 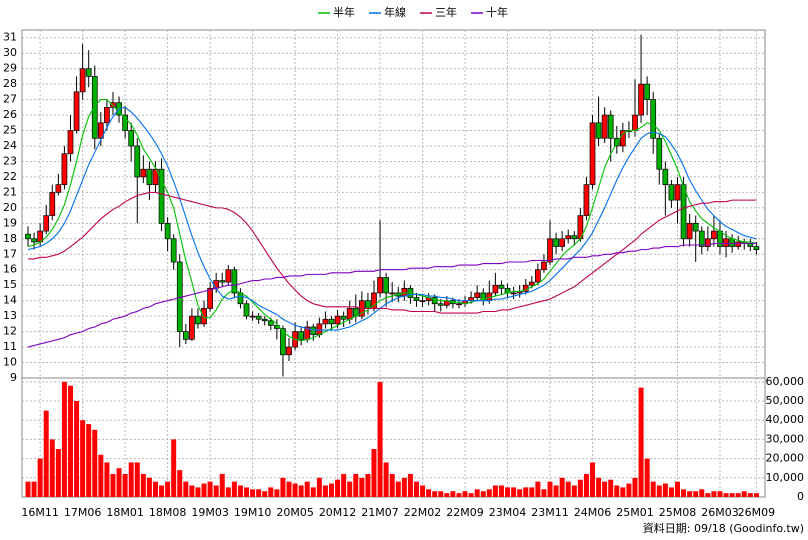 What do you see at coordinates (465, 512) in the screenshot?
I see `x-tick-label: 22M09` at bounding box center [465, 512].